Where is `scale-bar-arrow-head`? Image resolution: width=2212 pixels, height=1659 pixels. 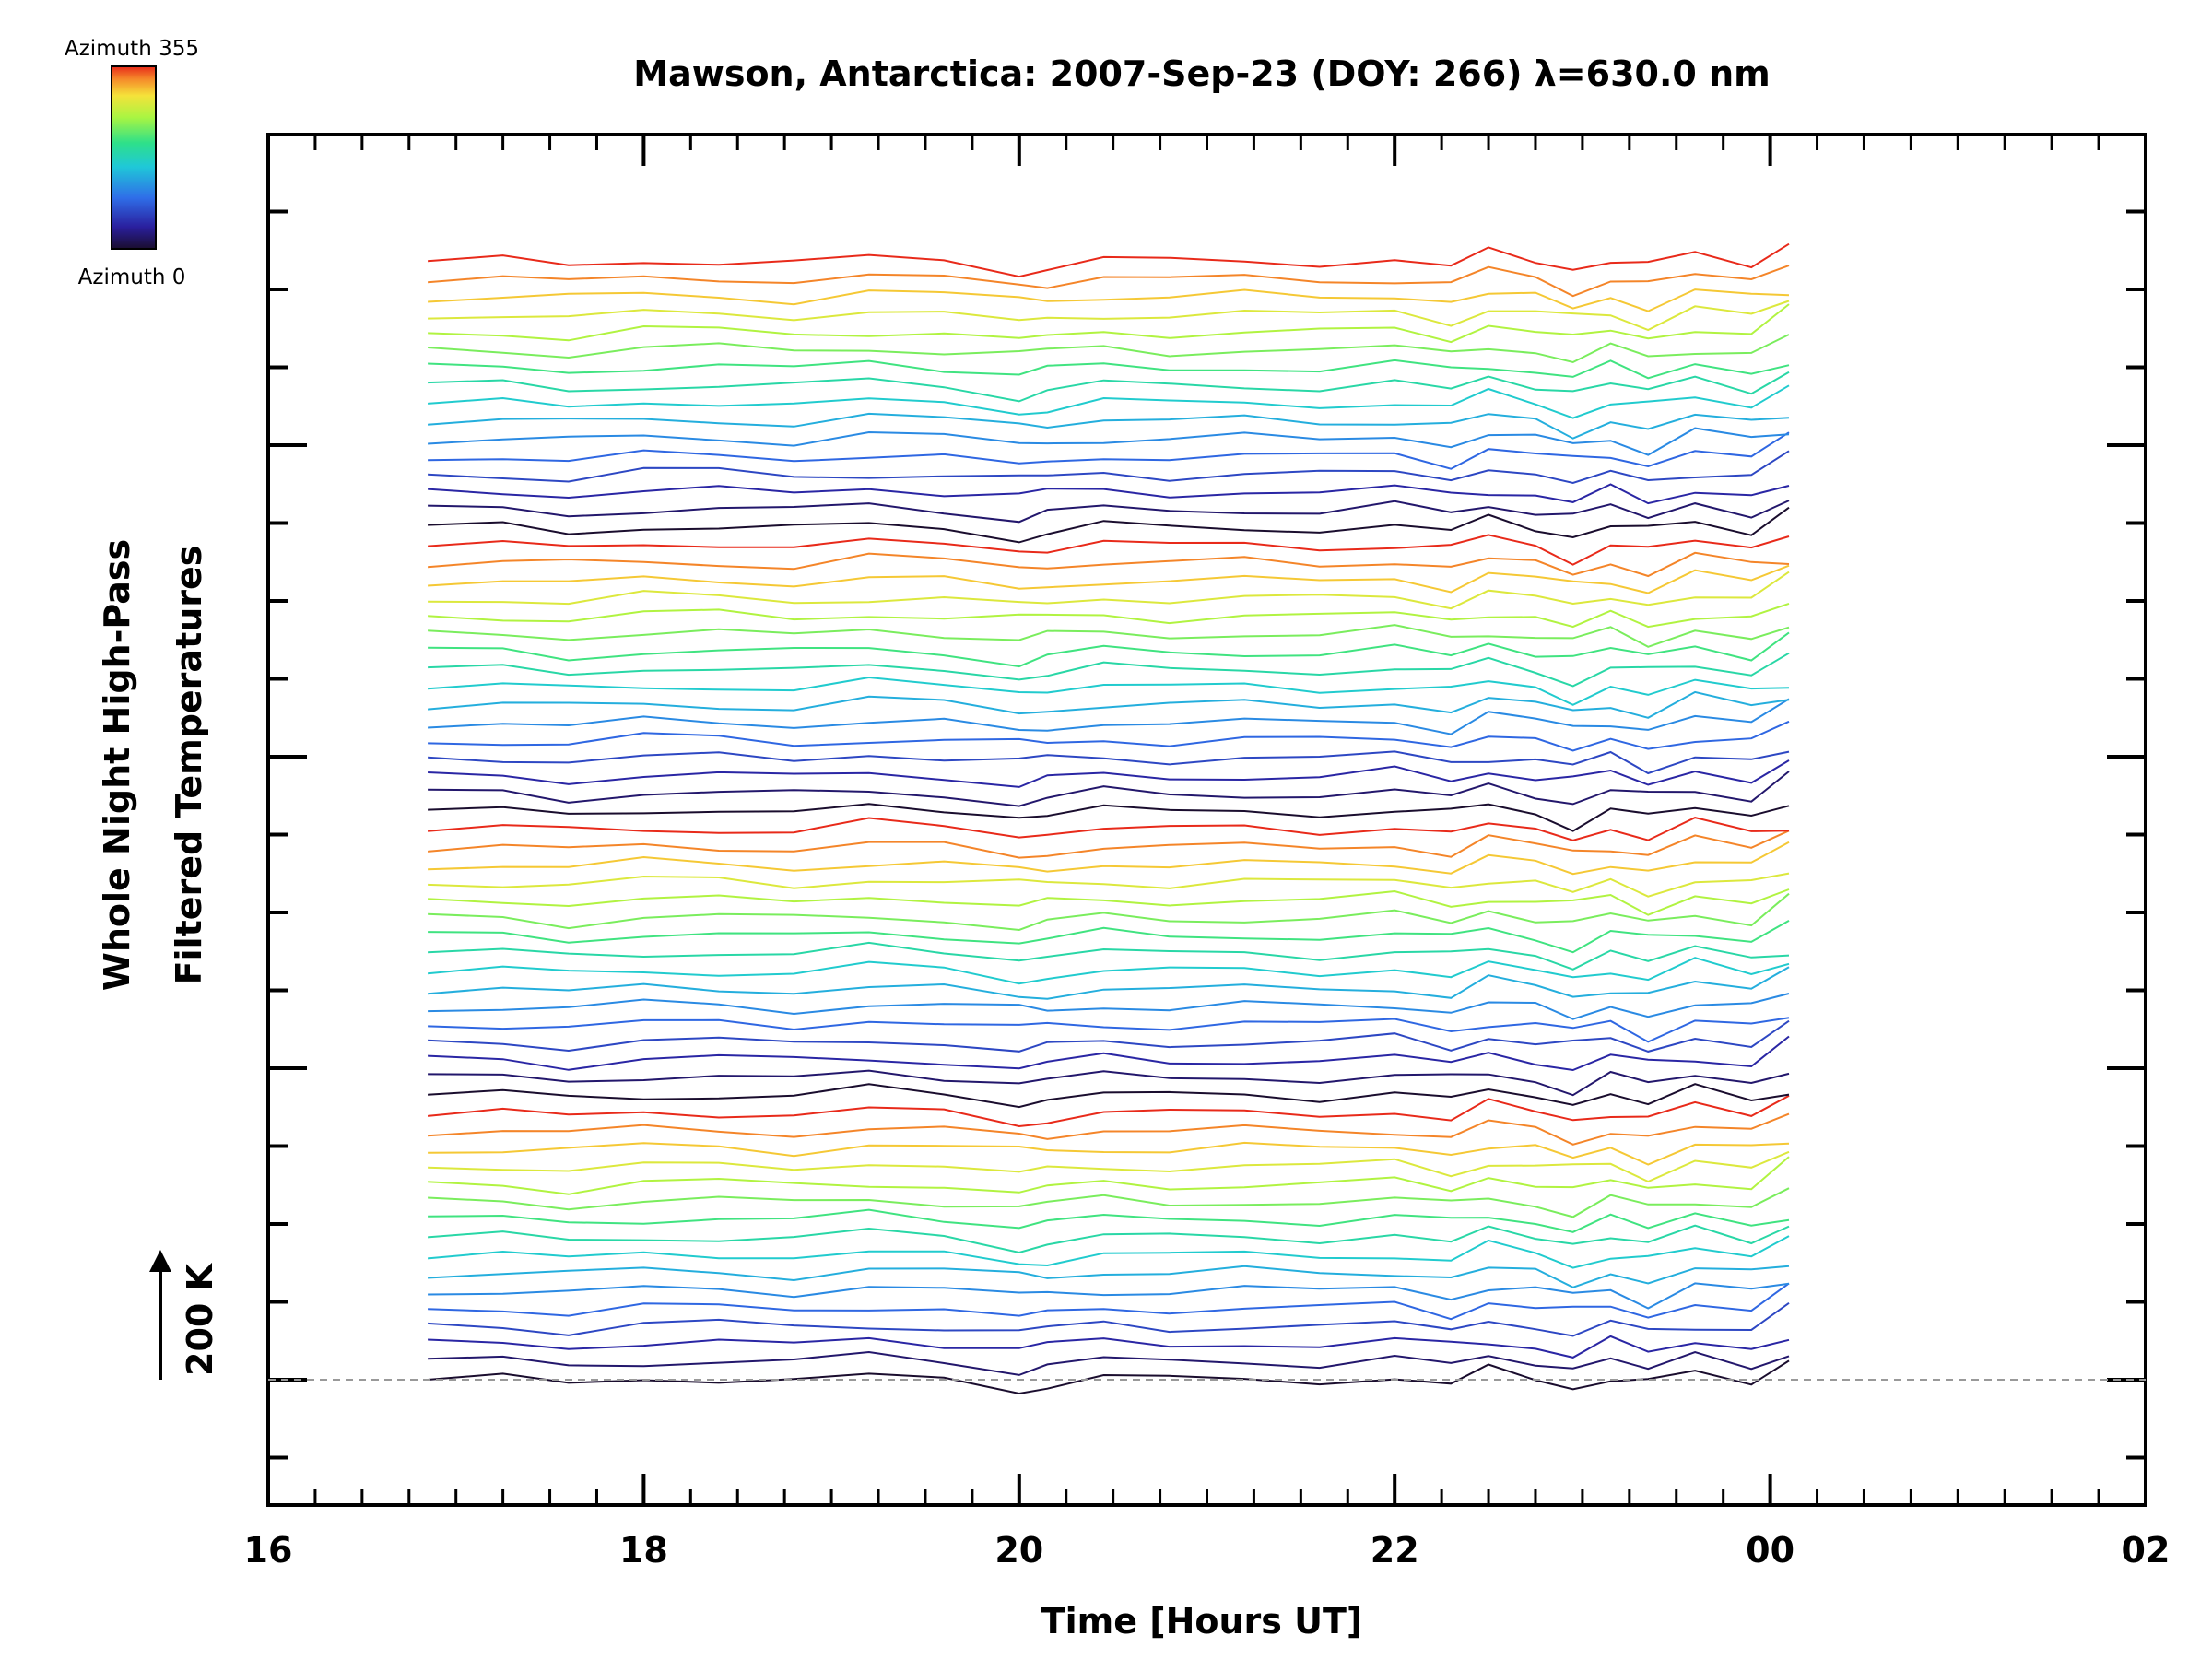
scale-bar-arrow-head is located at coordinates (160, 1261).